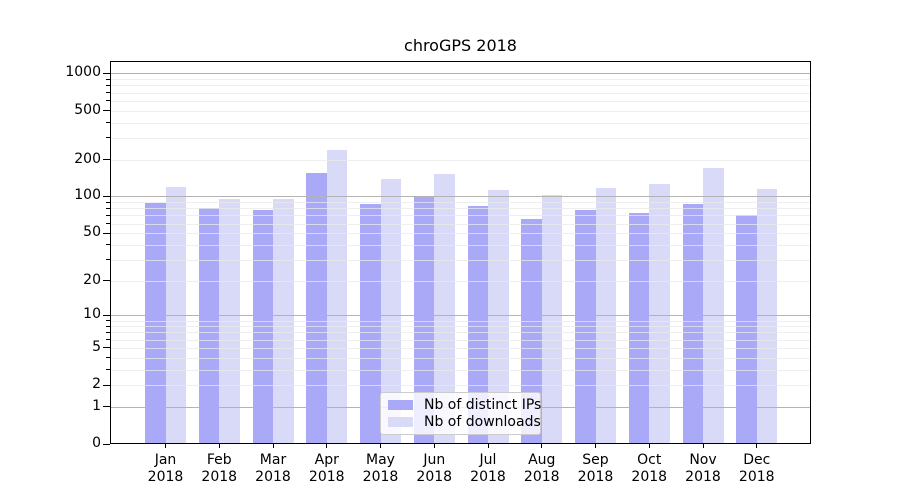 This screenshot has height=500, width=900. I want to click on x-tick-label-mar: Mar 2018, so click(273, 468).